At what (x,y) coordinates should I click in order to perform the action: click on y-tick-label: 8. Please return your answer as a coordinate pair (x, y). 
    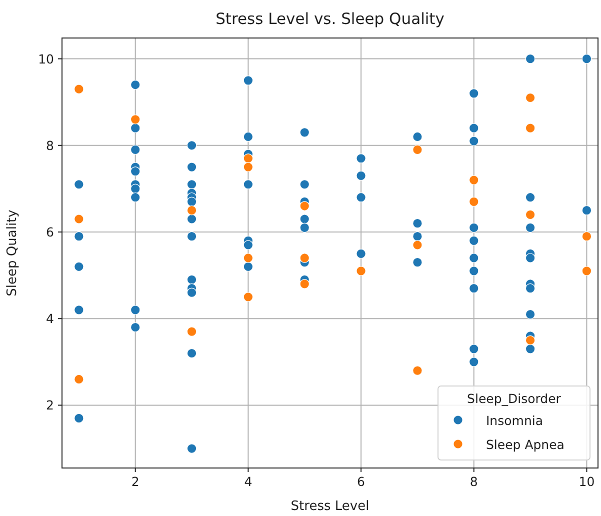
    Looking at the image, I should click on (50, 145).